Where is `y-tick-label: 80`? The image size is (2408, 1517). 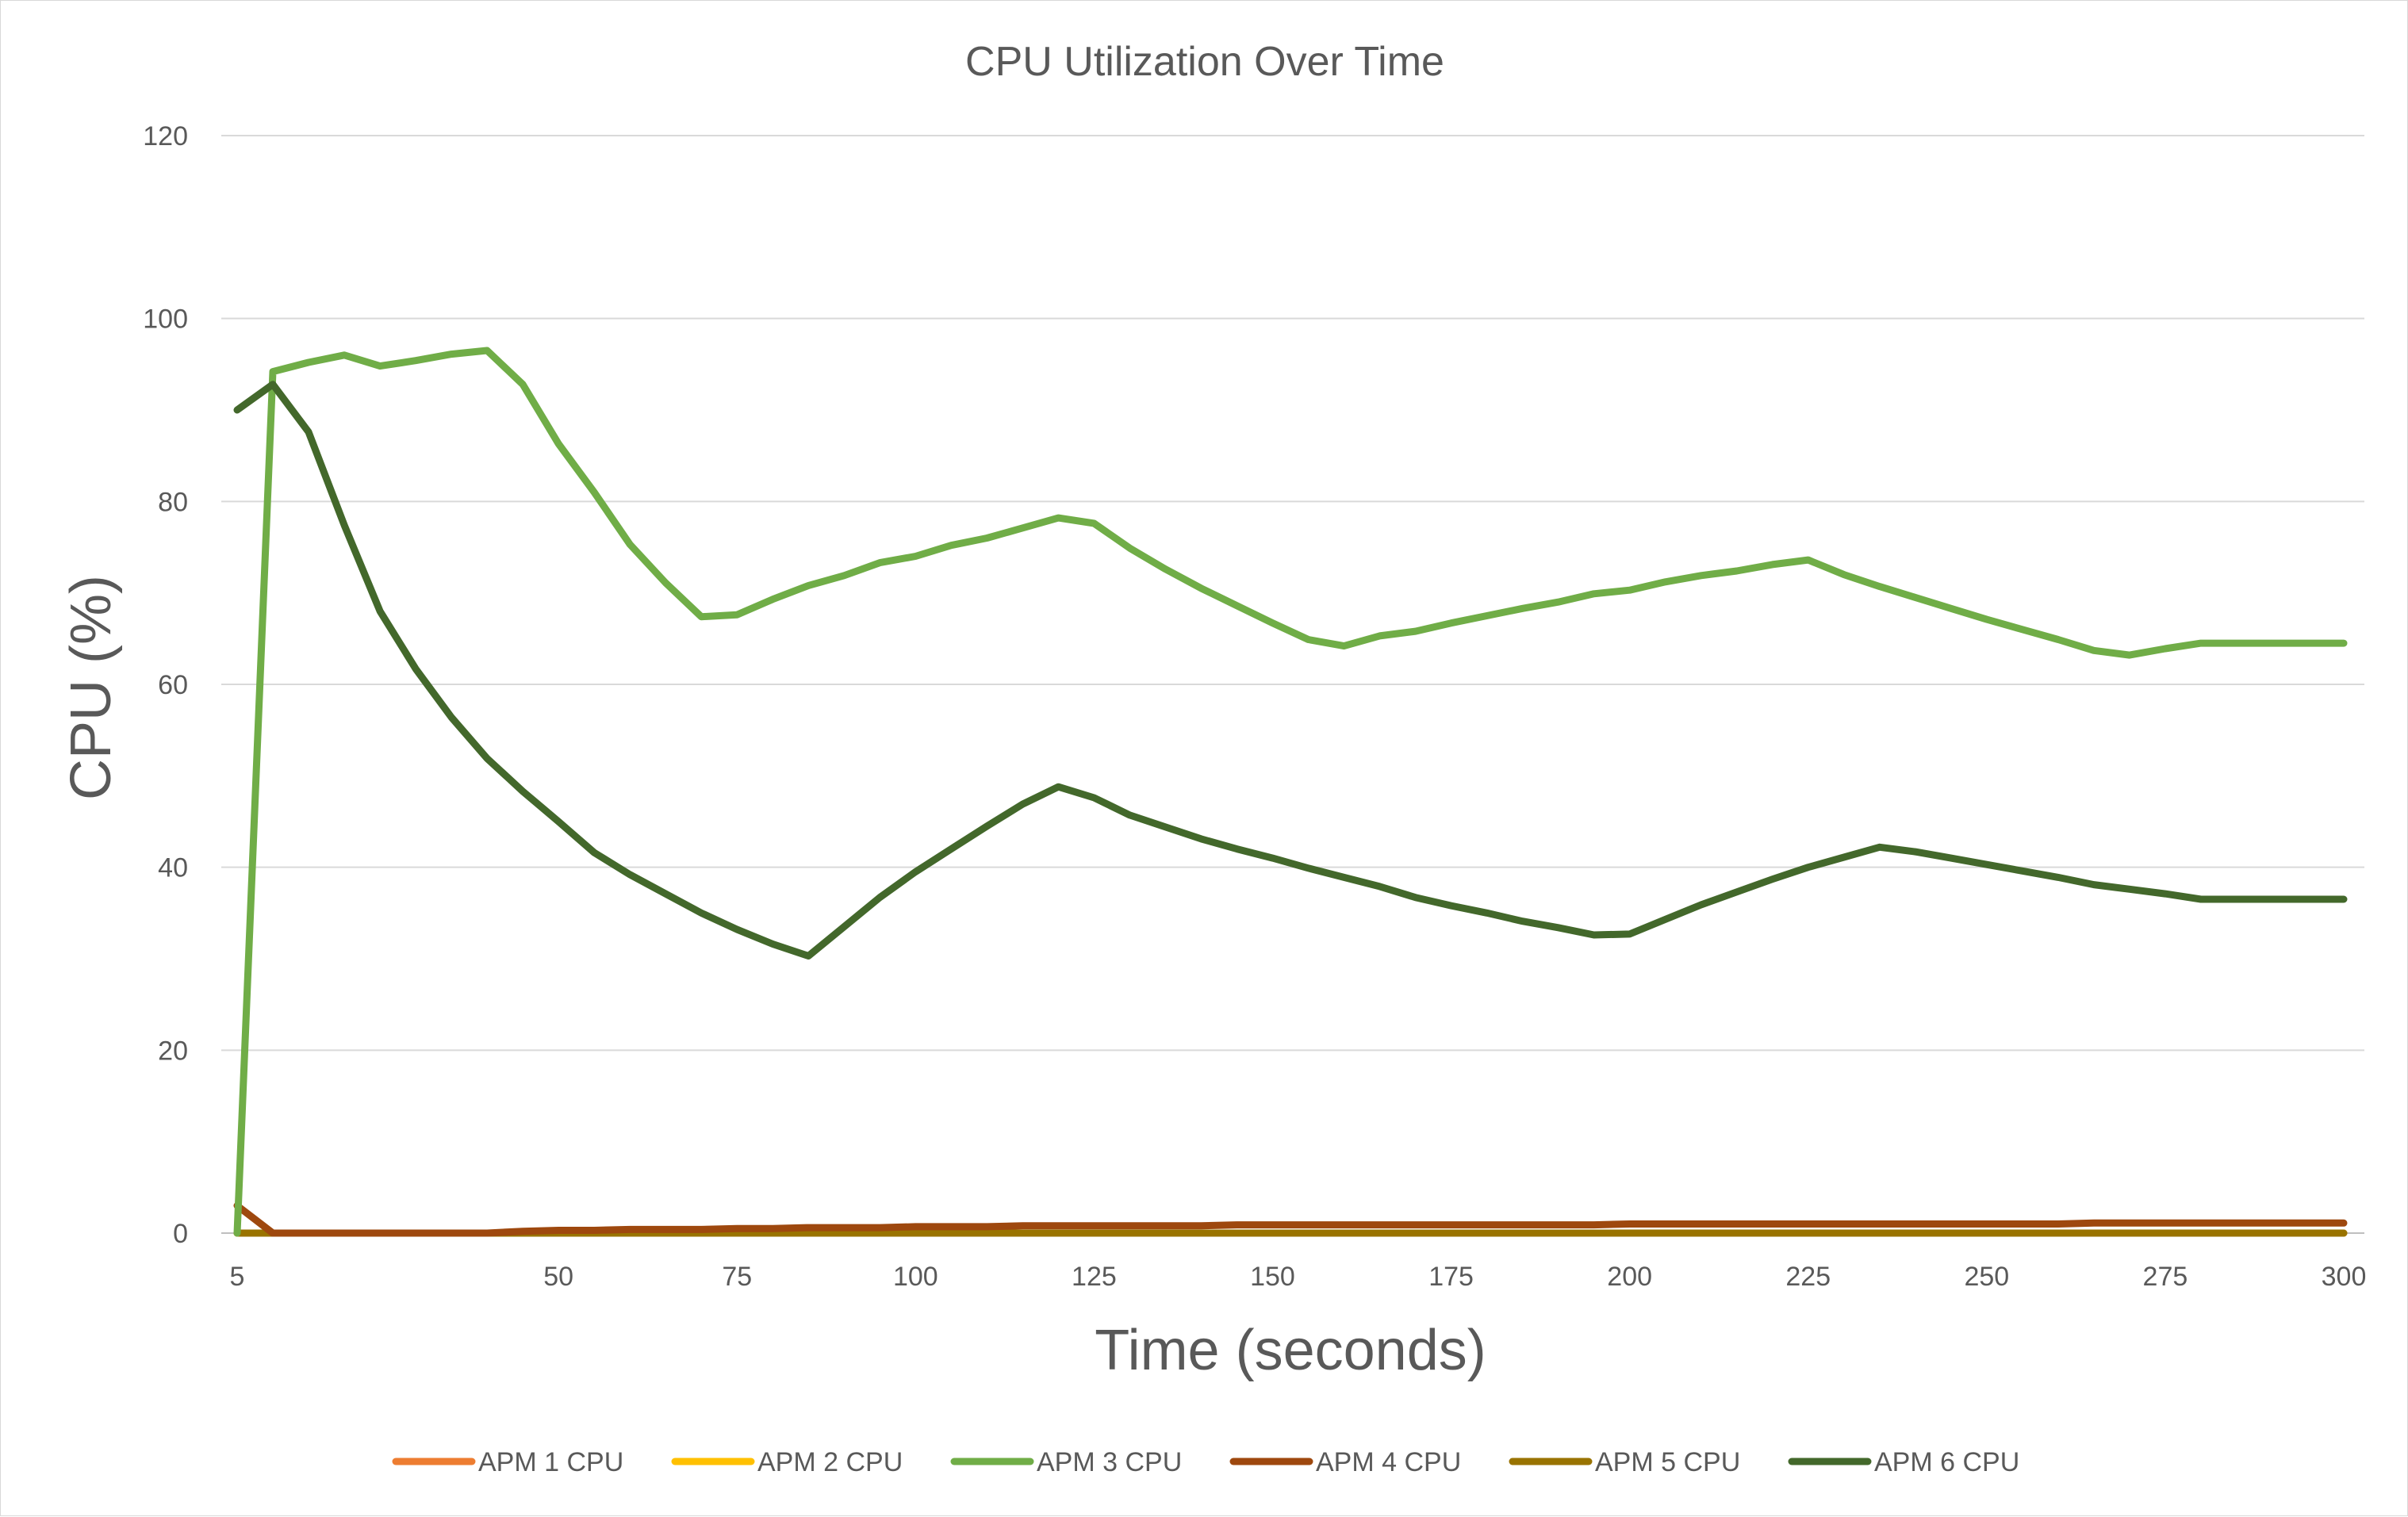 y-tick-label: 80 is located at coordinates (173, 502).